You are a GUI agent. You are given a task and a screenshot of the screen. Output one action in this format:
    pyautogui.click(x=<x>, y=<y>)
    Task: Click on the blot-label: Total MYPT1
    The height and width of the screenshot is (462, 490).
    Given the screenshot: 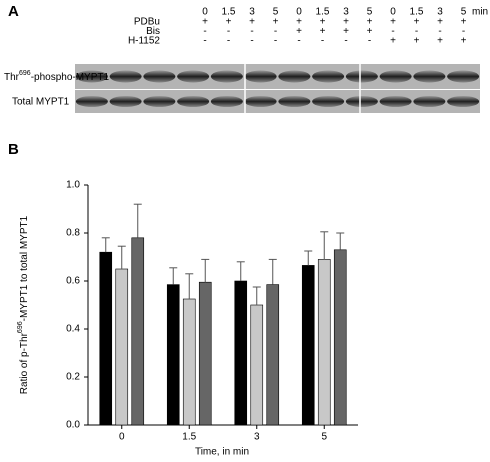 What is the action you would take?
    pyautogui.click(x=41, y=102)
    